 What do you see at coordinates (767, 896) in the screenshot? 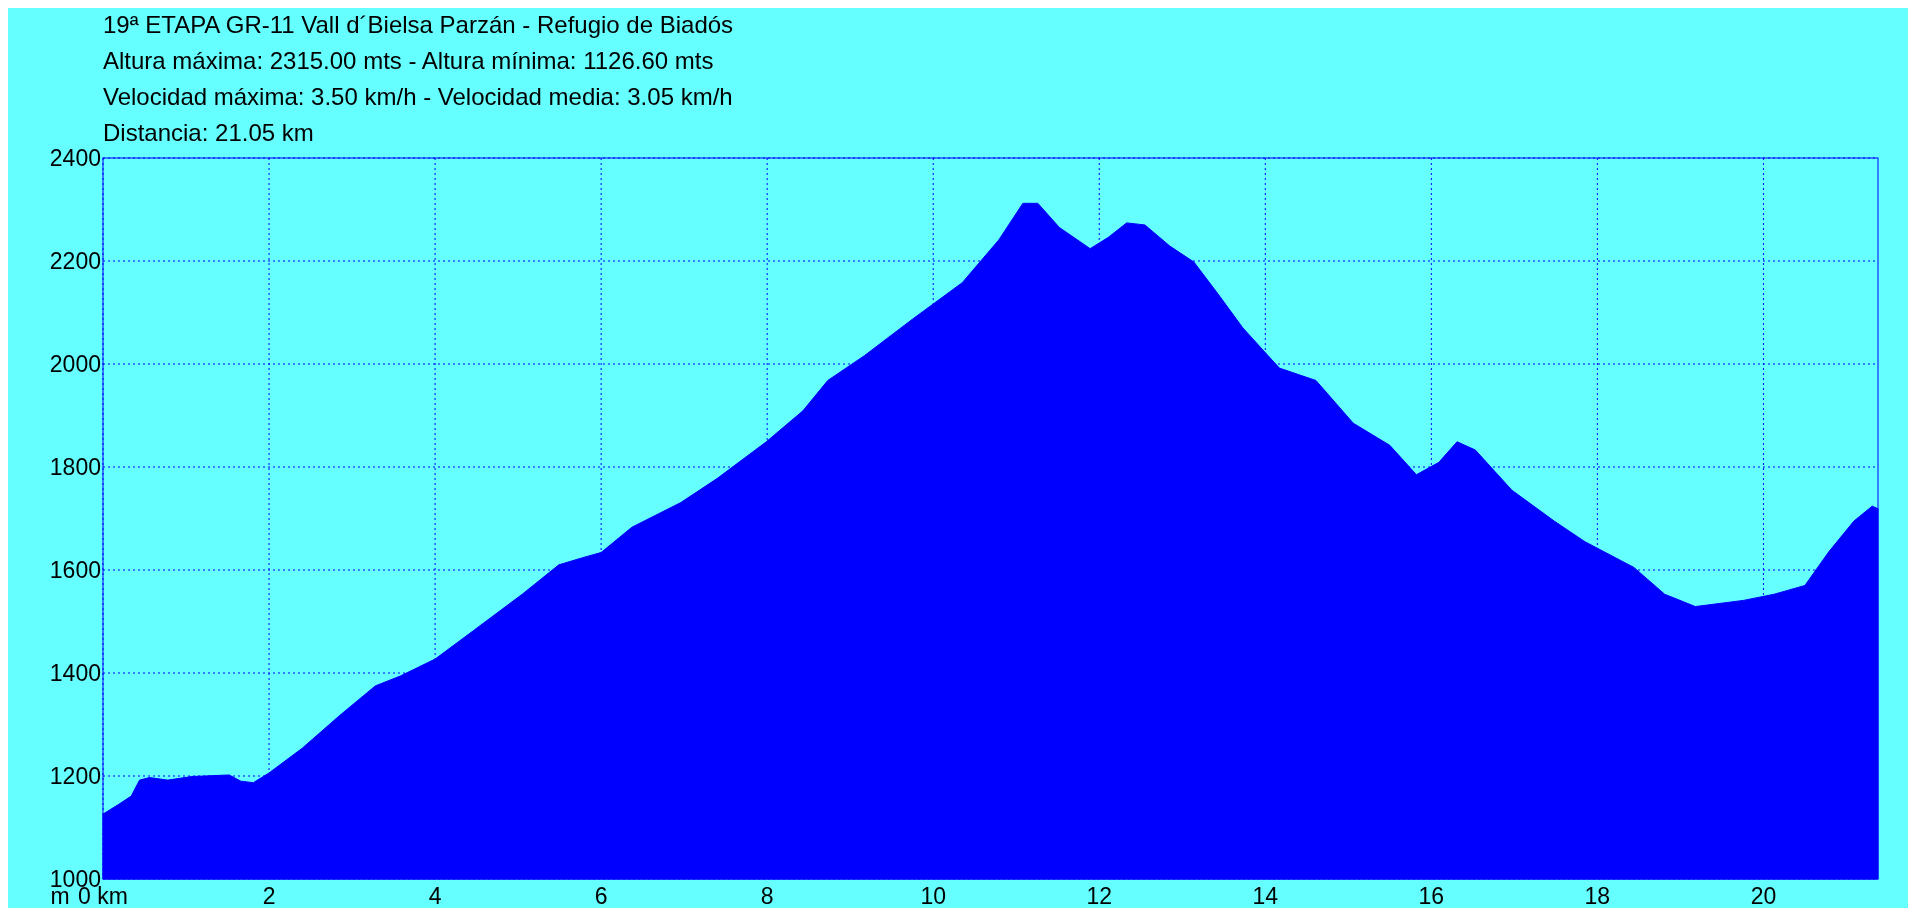
I see `x-tick-label: 8` at bounding box center [767, 896].